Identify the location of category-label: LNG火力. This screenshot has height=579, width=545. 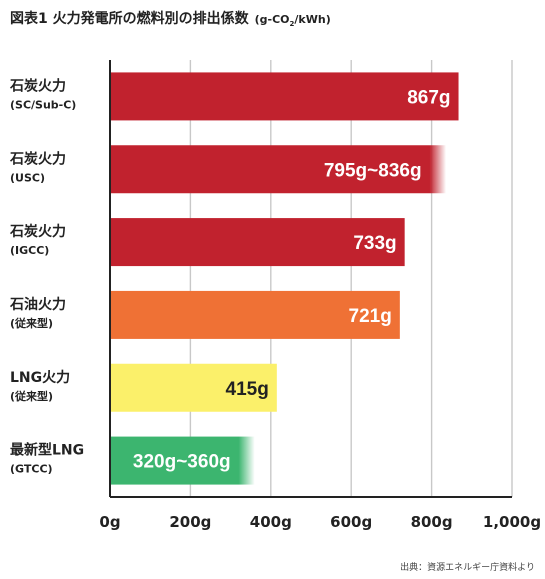
(40, 377).